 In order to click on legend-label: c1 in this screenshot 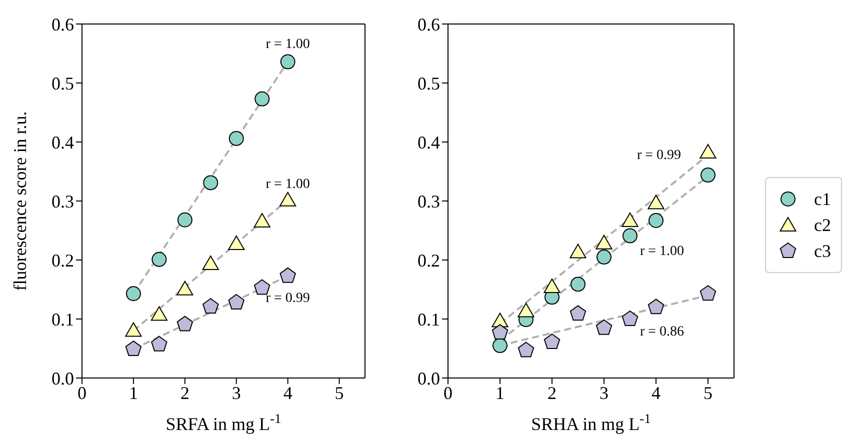, I will do `click(822, 199)`.